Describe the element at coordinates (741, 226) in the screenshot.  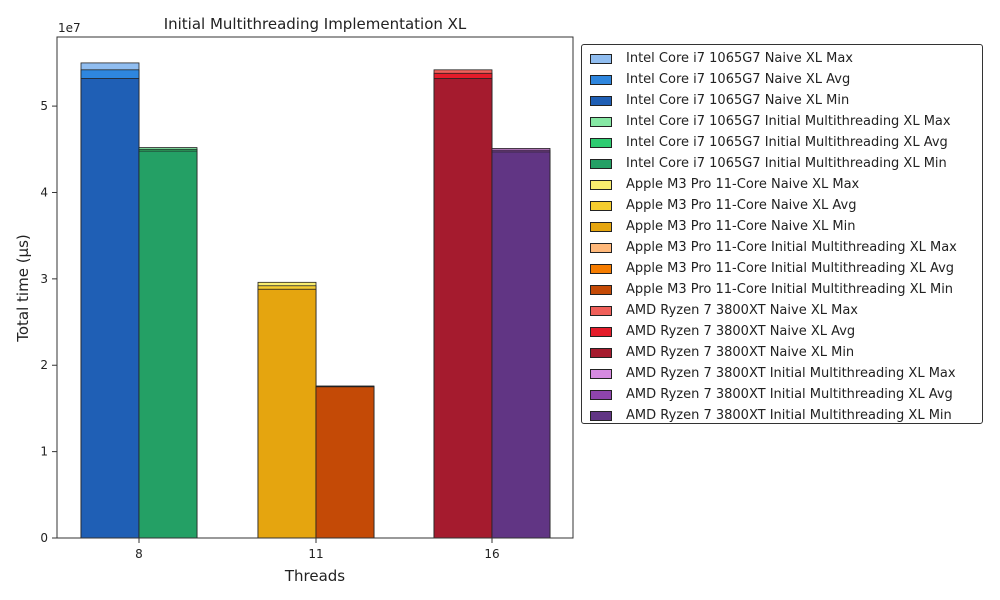
I see `legend-label: Apple M3 Pro 11-Core Naive XL Min` at that location.